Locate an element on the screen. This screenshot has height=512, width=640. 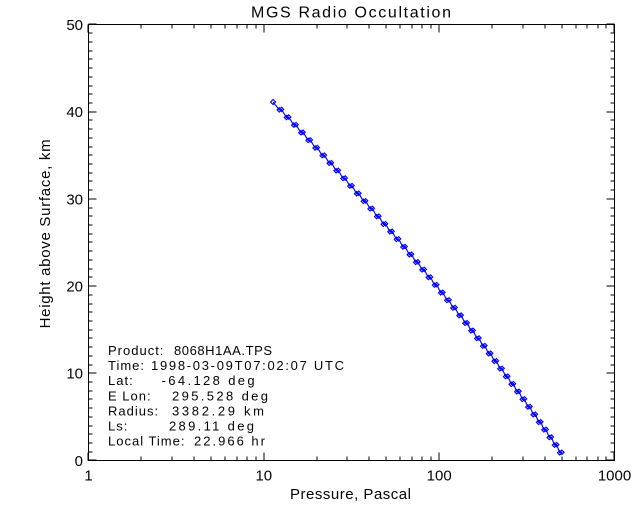
svg-text: 295.528 deg is located at coordinates (220, 395).